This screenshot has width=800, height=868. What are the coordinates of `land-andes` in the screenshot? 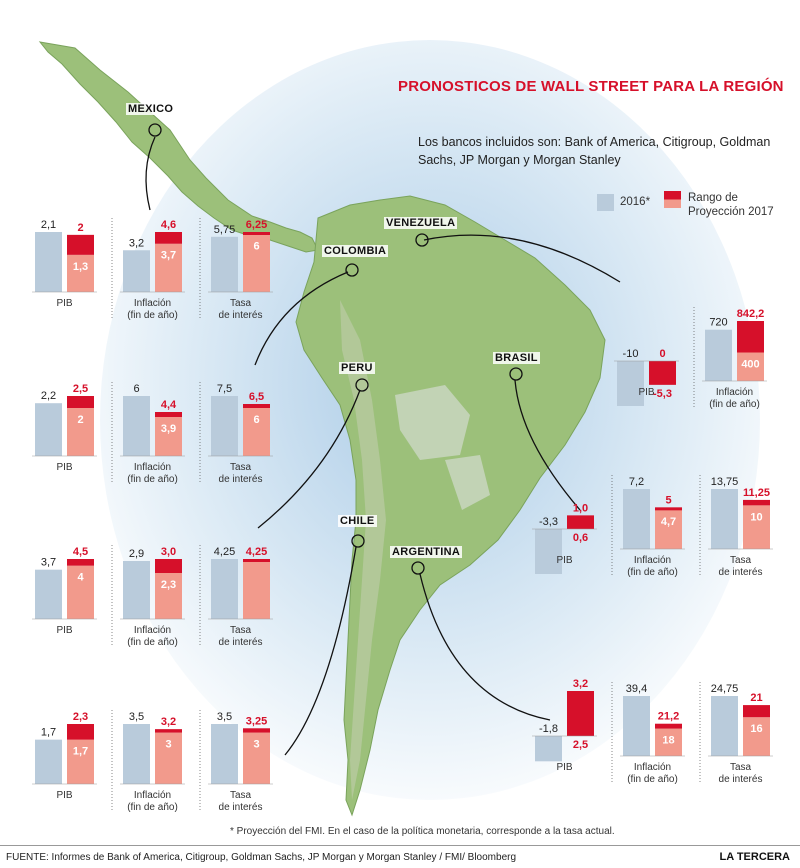 It's located at (363, 550).